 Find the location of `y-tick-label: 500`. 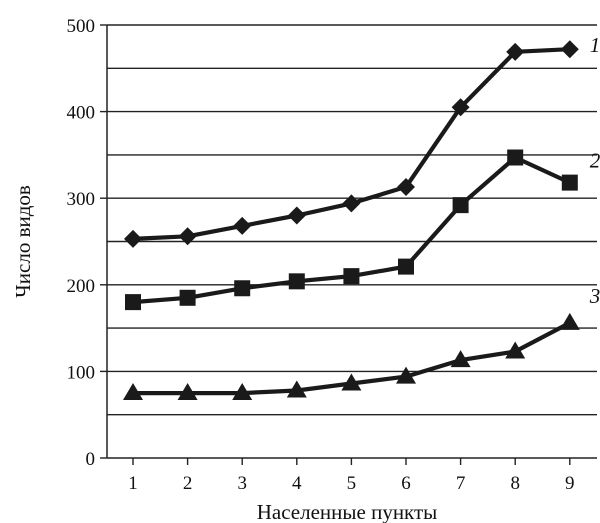

y-tick-label: 500 is located at coordinates (81, 26).